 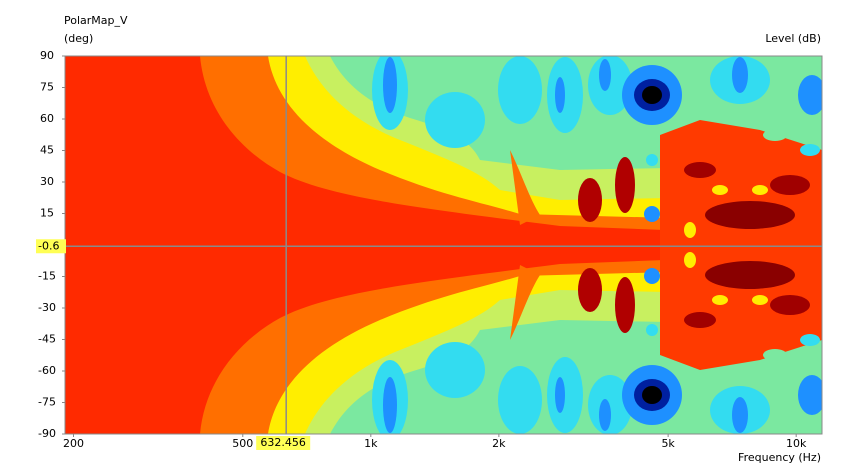 I want to click on y-tick-label: 45, so click(x=47, y=150).